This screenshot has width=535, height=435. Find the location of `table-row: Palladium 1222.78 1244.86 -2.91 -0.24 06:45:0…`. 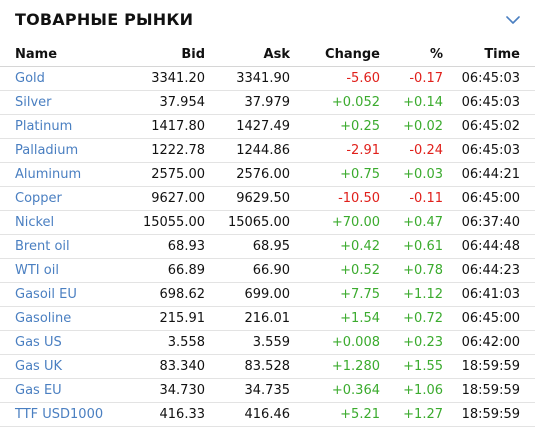

table-row: Palladium 1222.78 1244.86 -2.91 -0.24 06:45:0… is located at coordinates (267, 150).